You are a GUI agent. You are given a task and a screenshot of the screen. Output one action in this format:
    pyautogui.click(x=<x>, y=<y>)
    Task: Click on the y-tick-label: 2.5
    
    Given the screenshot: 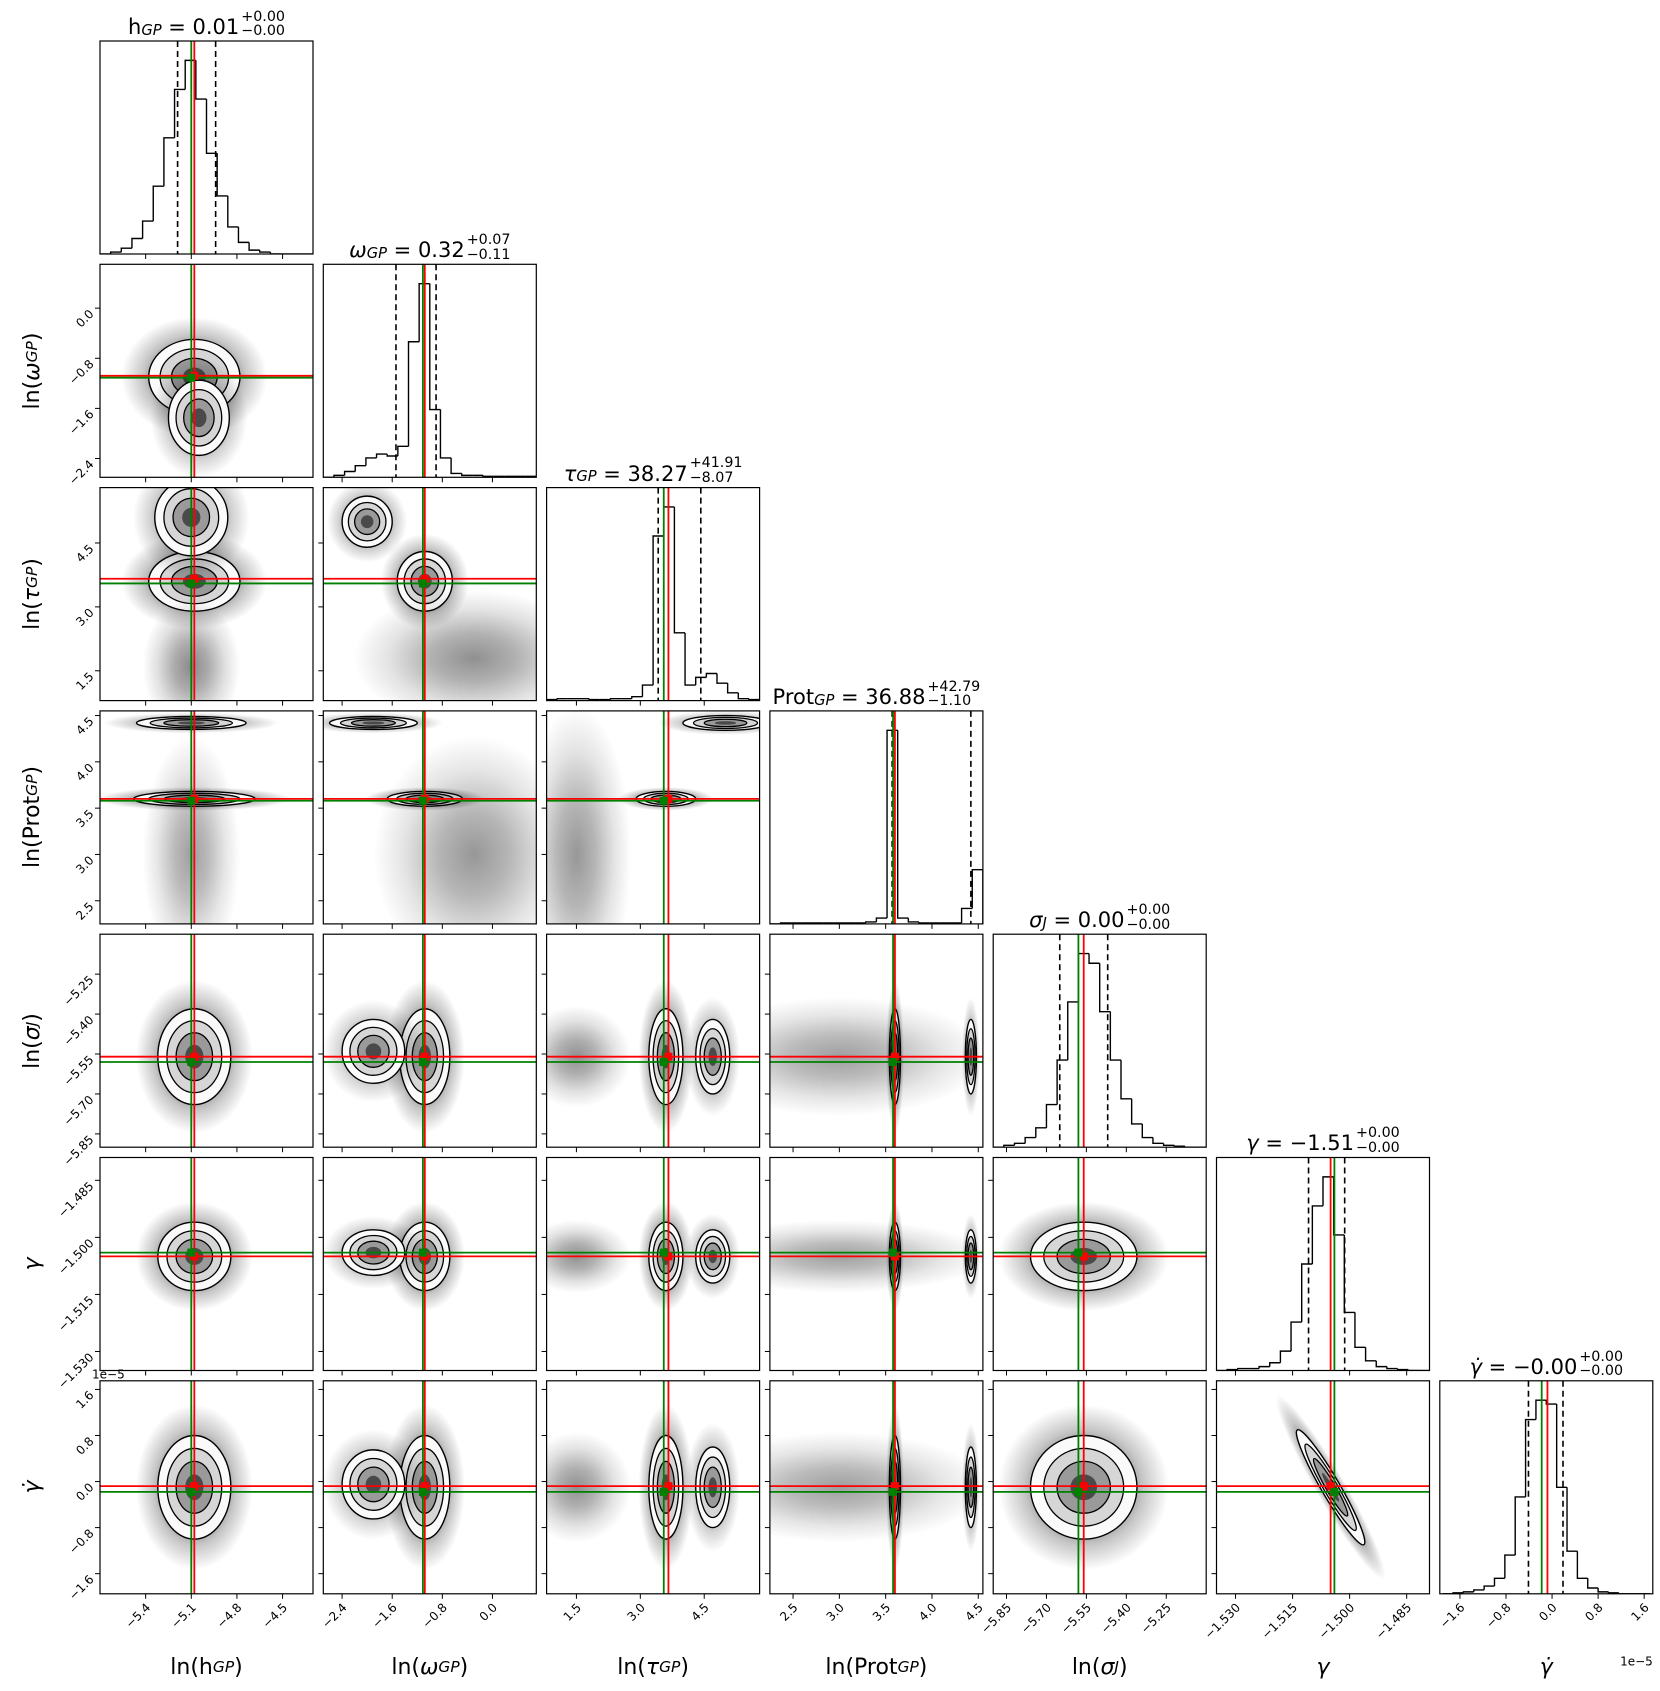 What is the action you would take?
    pyautogui.click(x=84, y=910)
    